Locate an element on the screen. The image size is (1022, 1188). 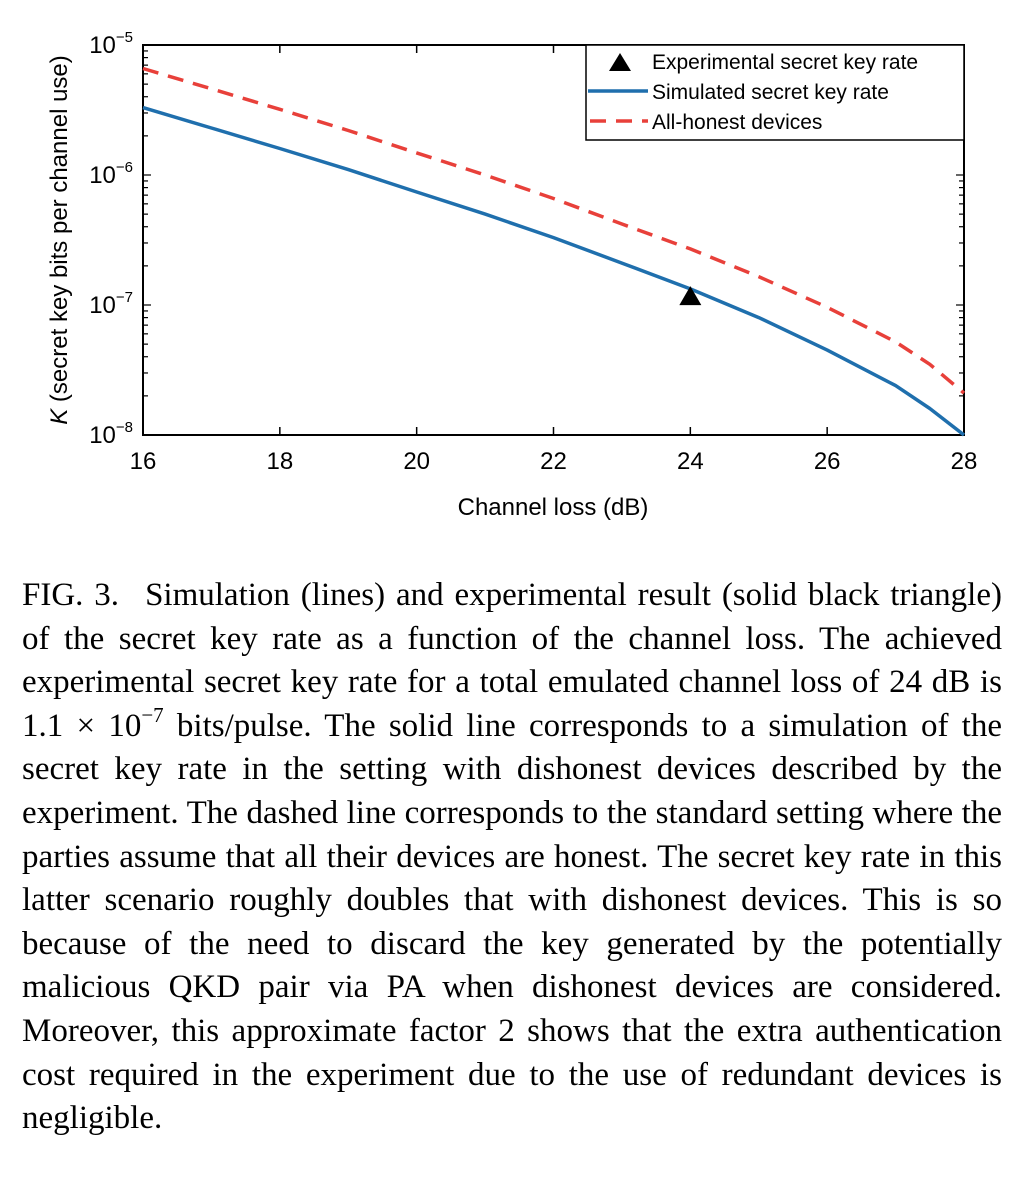
legend-label-simulated: Simulated secret key rate is located at coordinates (770, 92).